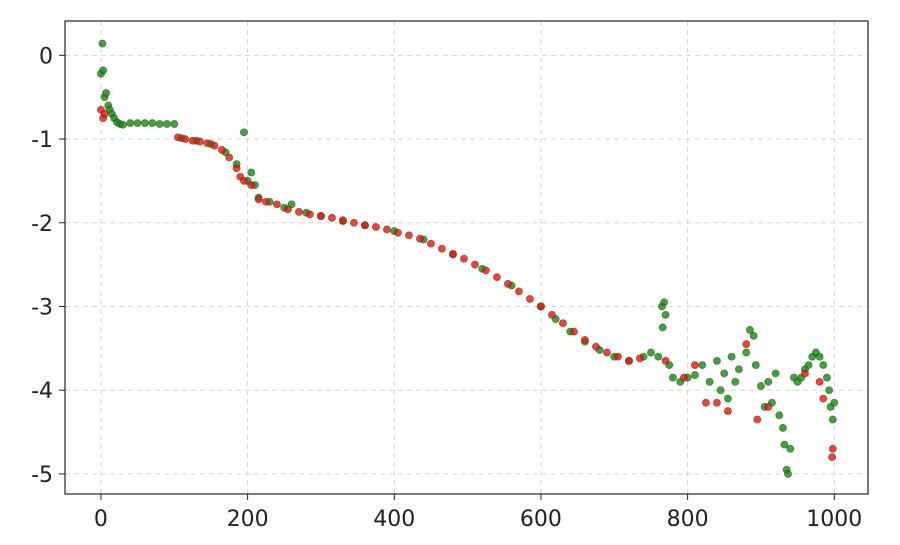 The width and height of the screenshot is (900, 545). Describe the element at coordinates (42, 307) in the screenshot. I see `y-tick-label: -3` at that location.